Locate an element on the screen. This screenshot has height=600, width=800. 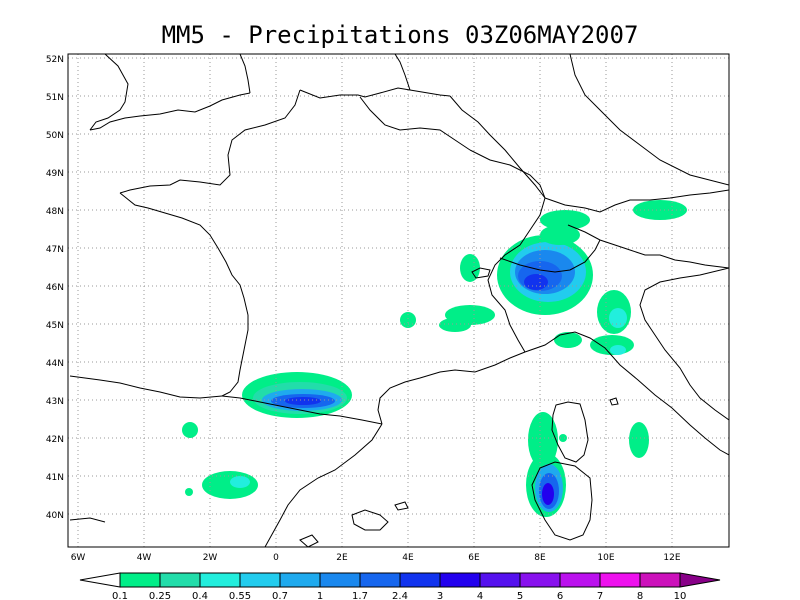
lon-label: 8E is located at coordinates (540, 558).